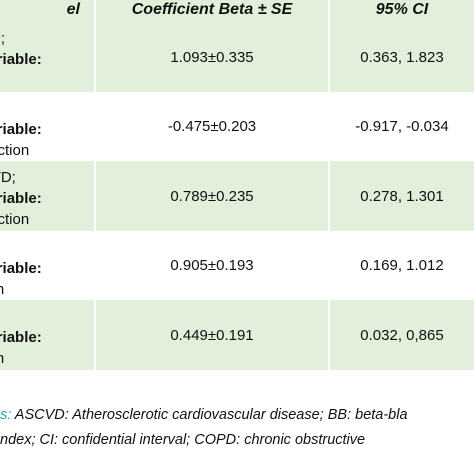 Image resolution: width=474 pixels, height=474 pixels. I want to click on footnote-label: s:, so click(6, 415).